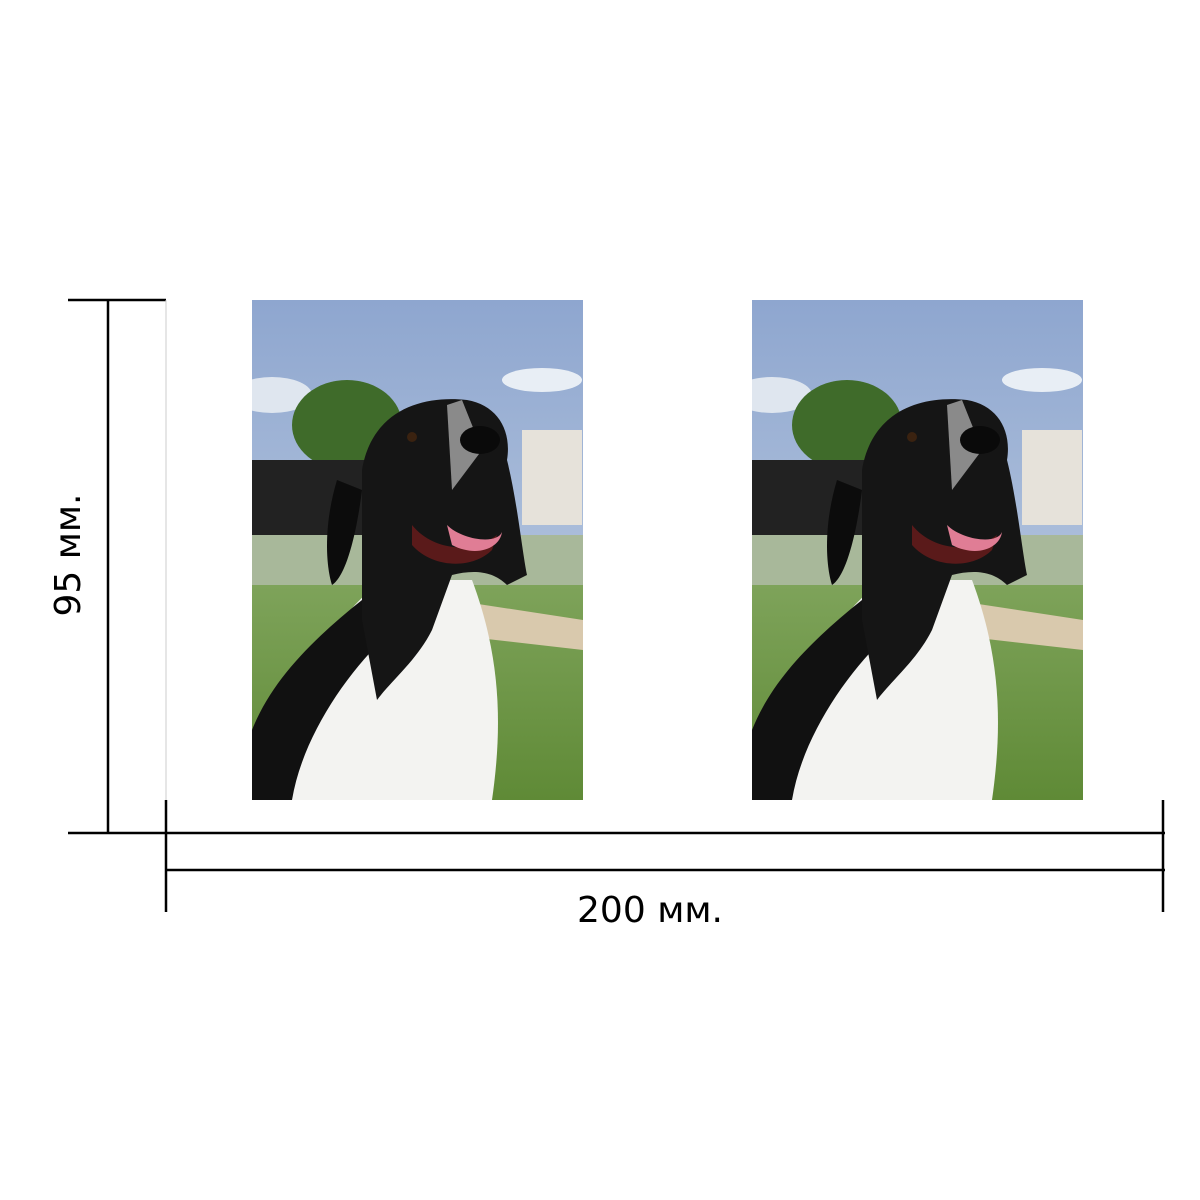 Image resolution: width=1200 pixels, height=1200 pixels. Describe the element at coordinates (117, 566) in the screenshot. I see `height-dimension` at that location.